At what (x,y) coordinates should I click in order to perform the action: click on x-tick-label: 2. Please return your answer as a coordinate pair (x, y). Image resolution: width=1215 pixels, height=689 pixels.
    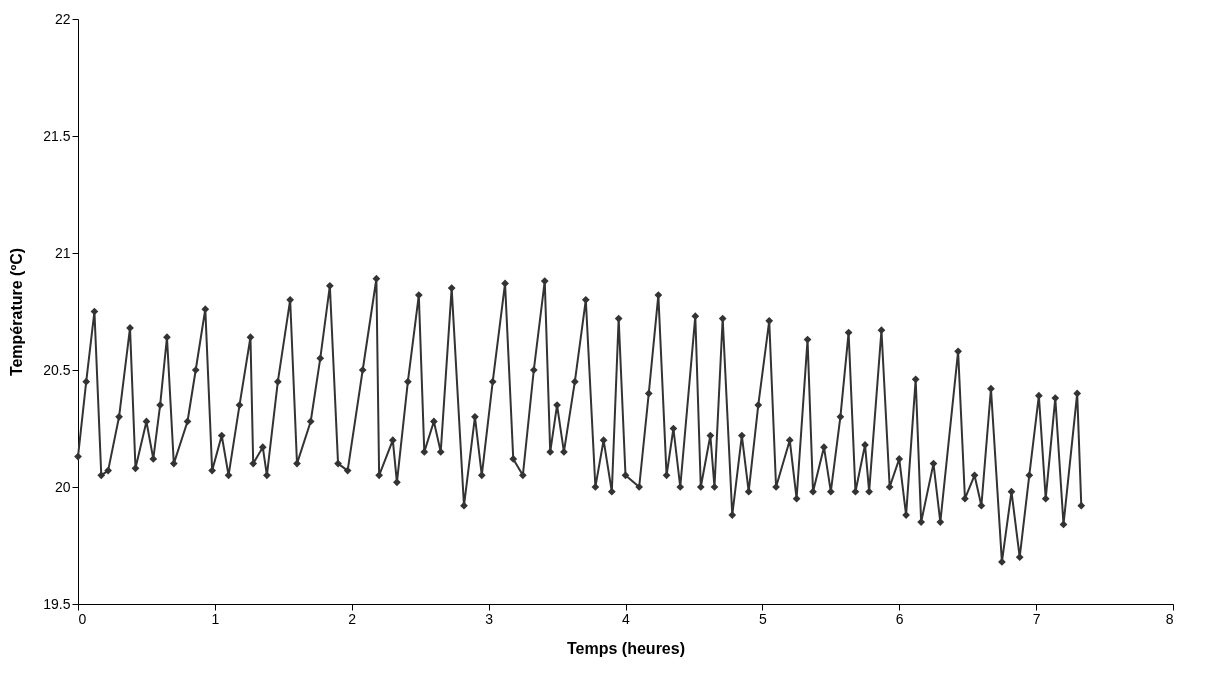
    Looking at the image, I should click on (352, 618).